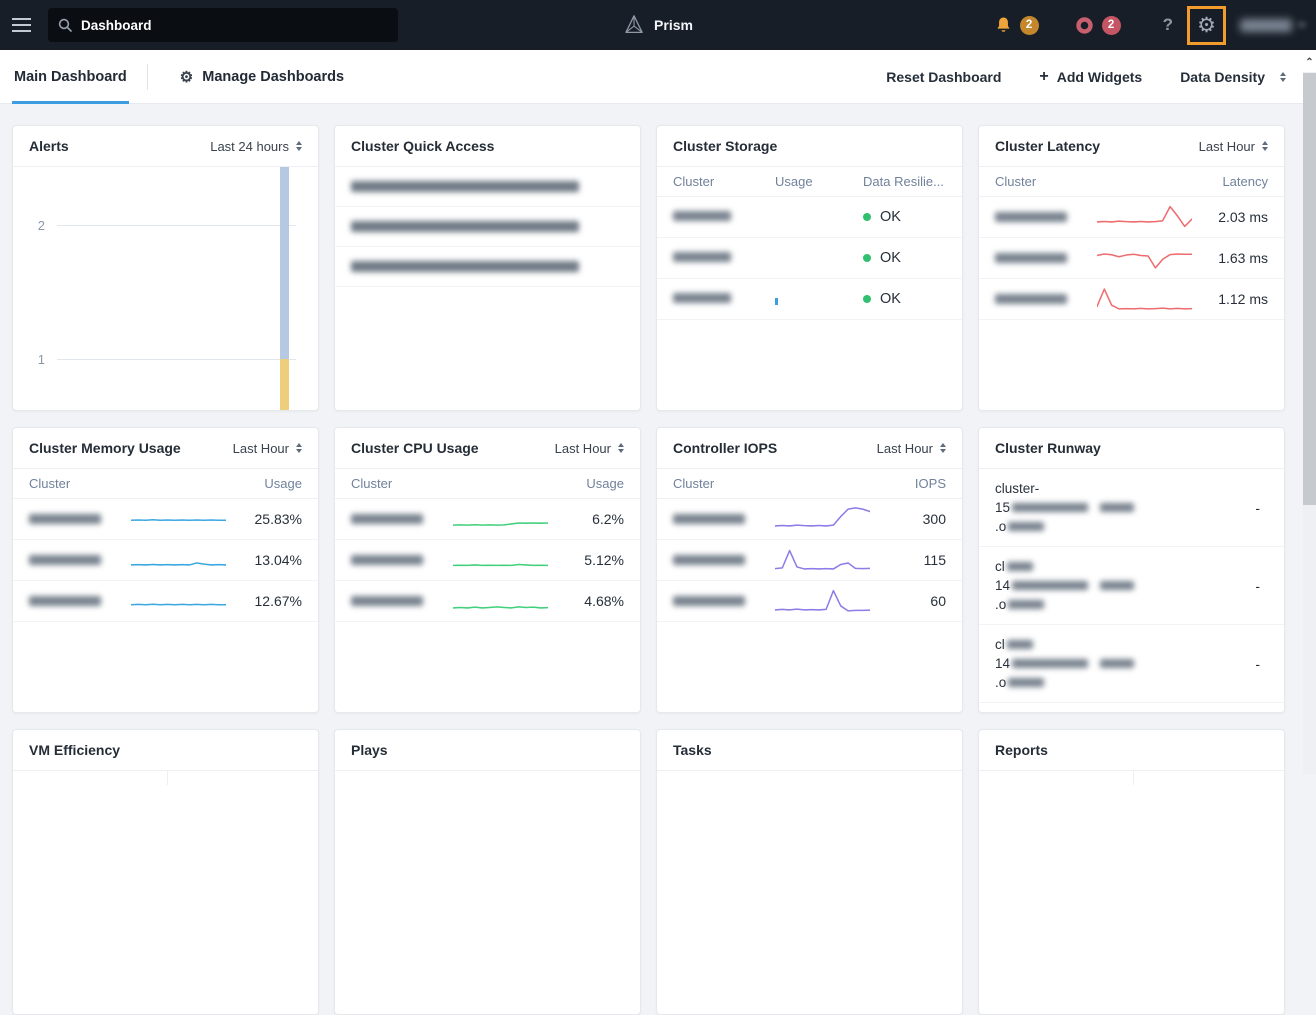 This screenshot has height=1015, width=1316. What do you see at coordinates (1131, 182) in the screenshot?
I see `table-header: Cluster Latency` at bounding box center [1131, 182].